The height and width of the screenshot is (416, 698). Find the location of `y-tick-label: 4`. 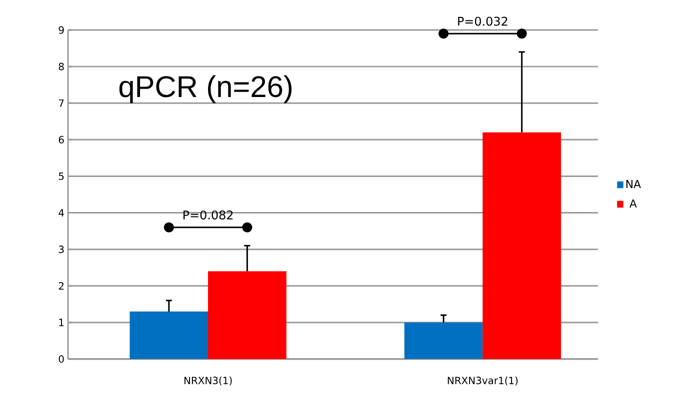

y-tick-label: 4 is located at coordinates (61, 212).